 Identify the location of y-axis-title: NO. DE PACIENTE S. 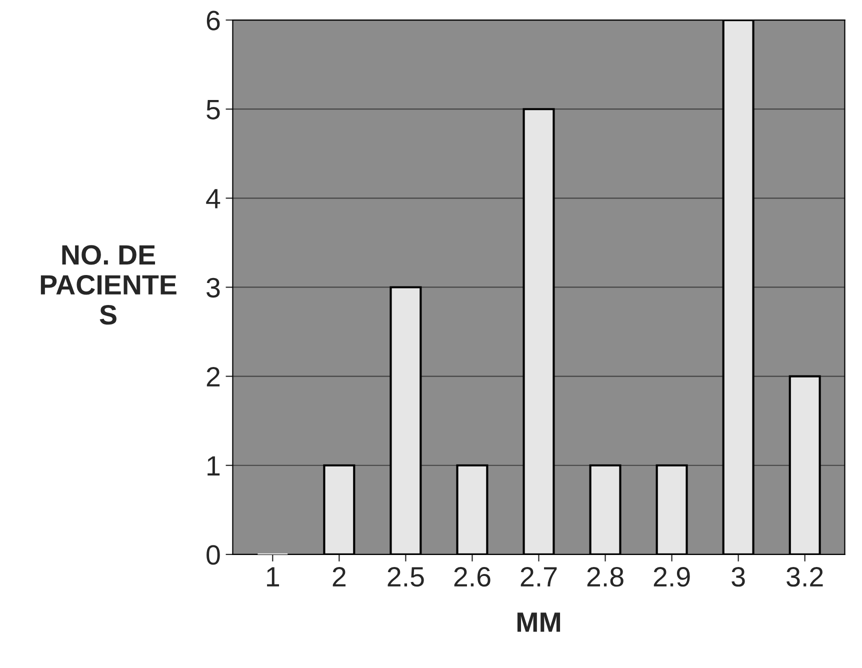
(108, 285).